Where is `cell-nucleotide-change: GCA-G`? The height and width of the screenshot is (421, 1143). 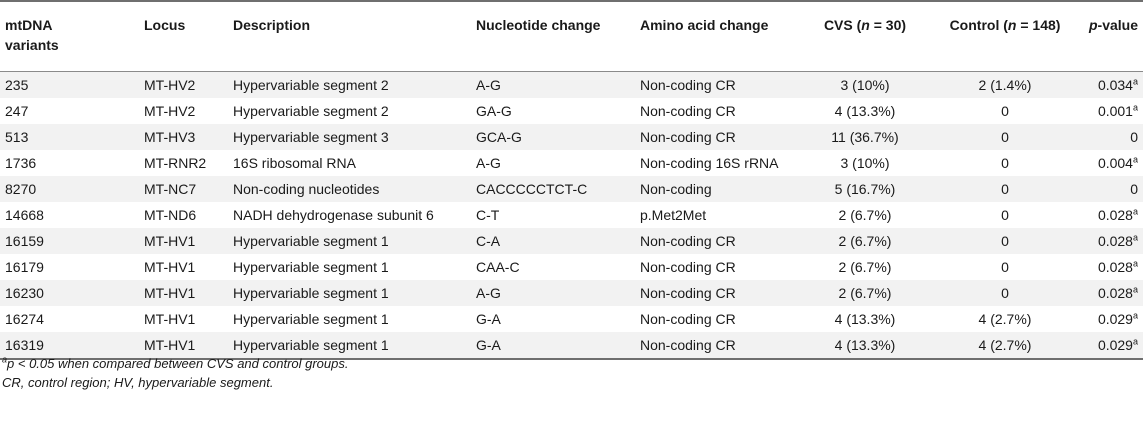
cell-nucleotide-change: GCA-G is located at coordinates (558, 136).